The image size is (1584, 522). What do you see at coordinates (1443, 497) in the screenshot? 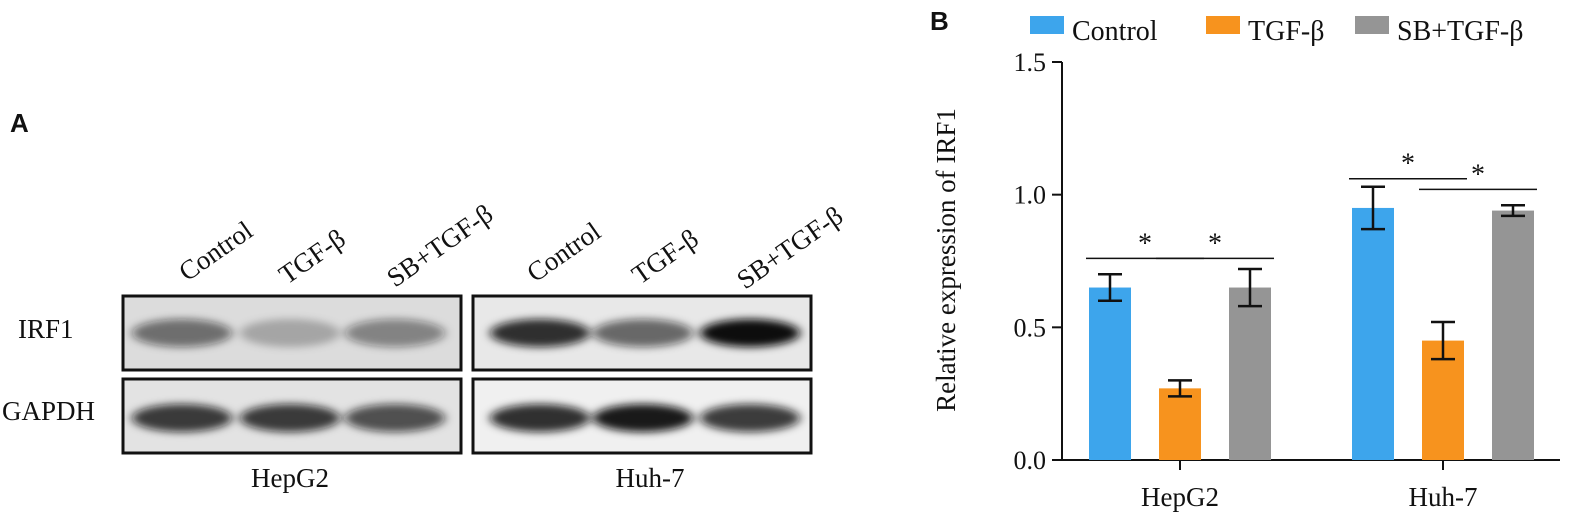
I see `x-tick-label: Huh-7` at bounding box center [1443, 497].